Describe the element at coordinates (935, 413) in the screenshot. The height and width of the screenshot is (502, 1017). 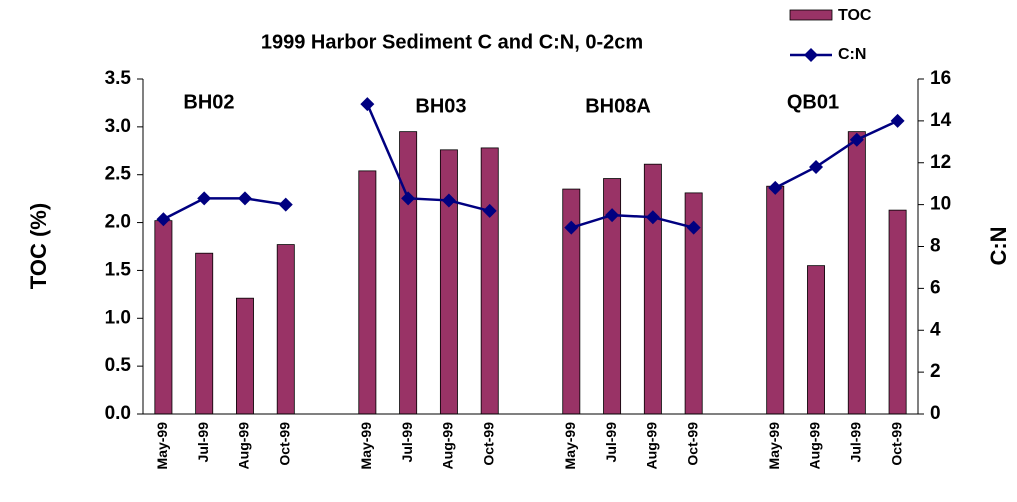
I see `y2-tick-label: 0` at that location.